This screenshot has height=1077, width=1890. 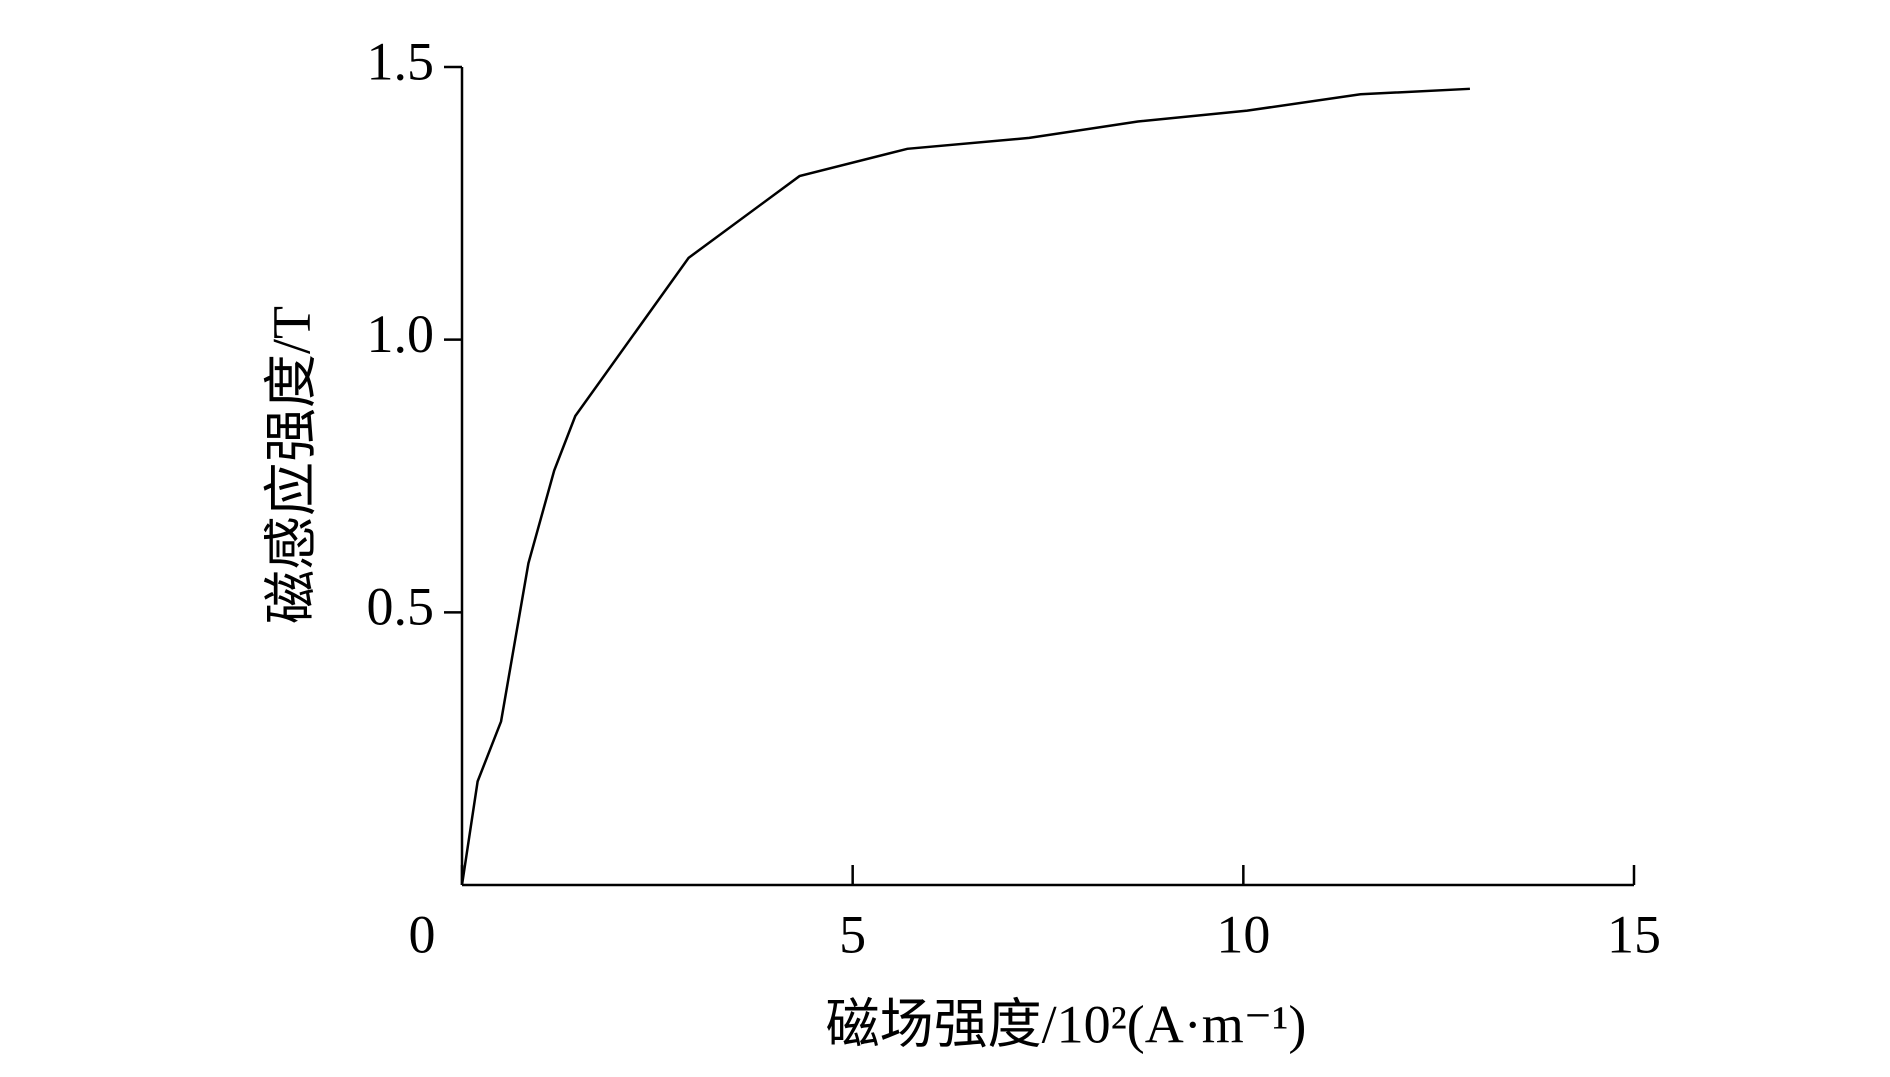 I want to click on x-axis-label: 磁场强度/10²(A·m⁻¹), so click(x=1066, y=1024).